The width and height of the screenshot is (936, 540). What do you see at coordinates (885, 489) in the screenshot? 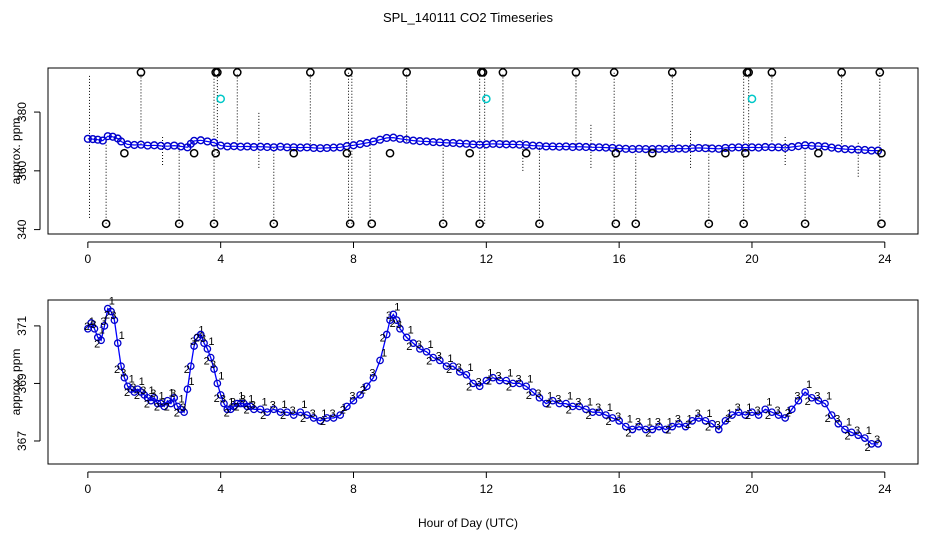
I see `x-tick-label: 24` at bounding box center [885, 489].